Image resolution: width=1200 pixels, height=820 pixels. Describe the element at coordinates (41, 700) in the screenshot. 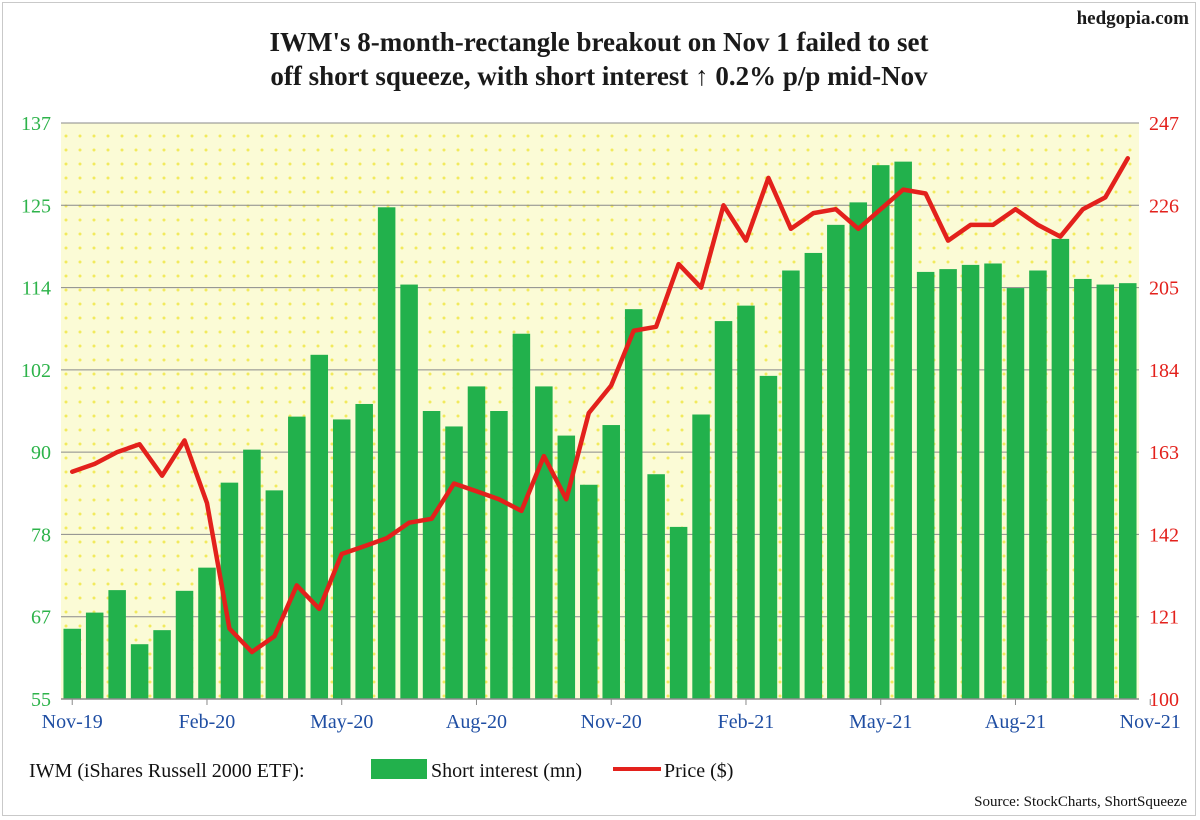

I see `left-tick-label: 55` at that location.